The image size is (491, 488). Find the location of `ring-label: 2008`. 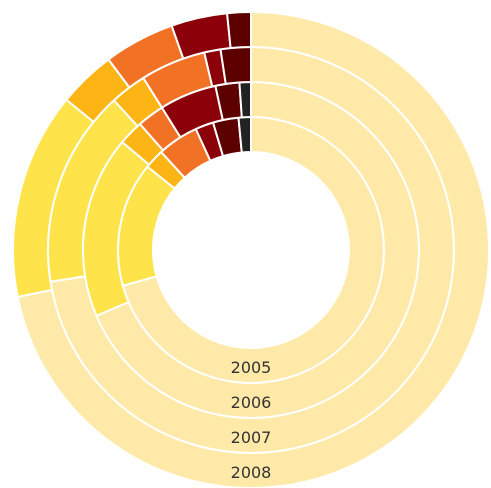

ring-label: 2008 is located at coordinates (251, 472).